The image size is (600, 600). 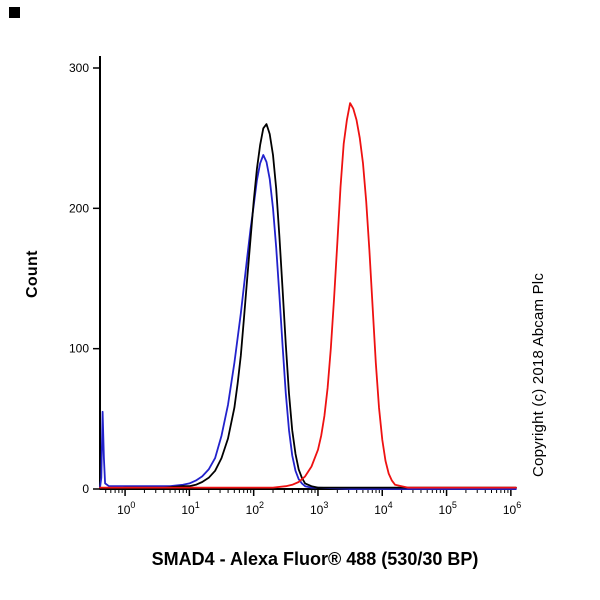 What do you see at coordinates (79, 349) in the screenshot?
I see `y-tick-label: 100` at bounding box center [79, 349].